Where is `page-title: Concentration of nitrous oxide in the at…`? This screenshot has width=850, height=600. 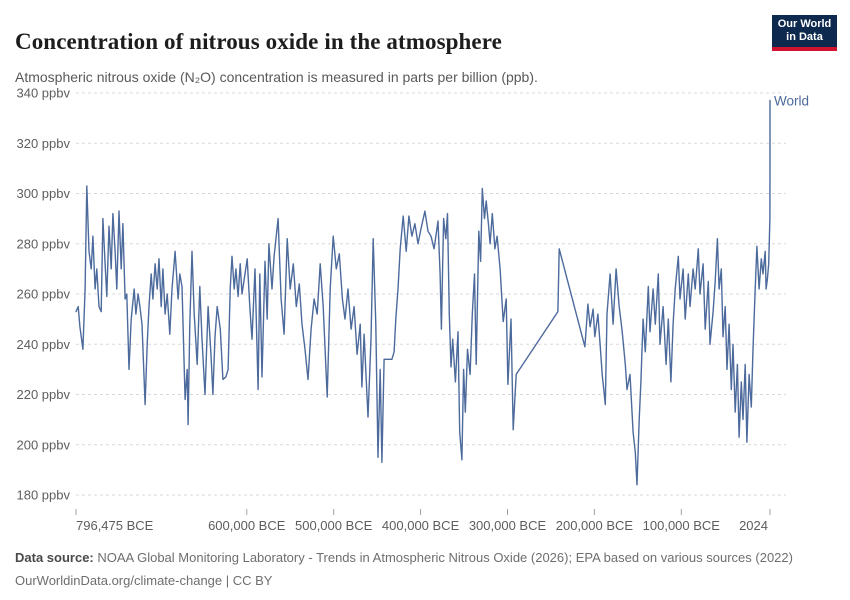 page-title: Concentration of nitrous oxide in the at… is located at coordinates (258, 42).